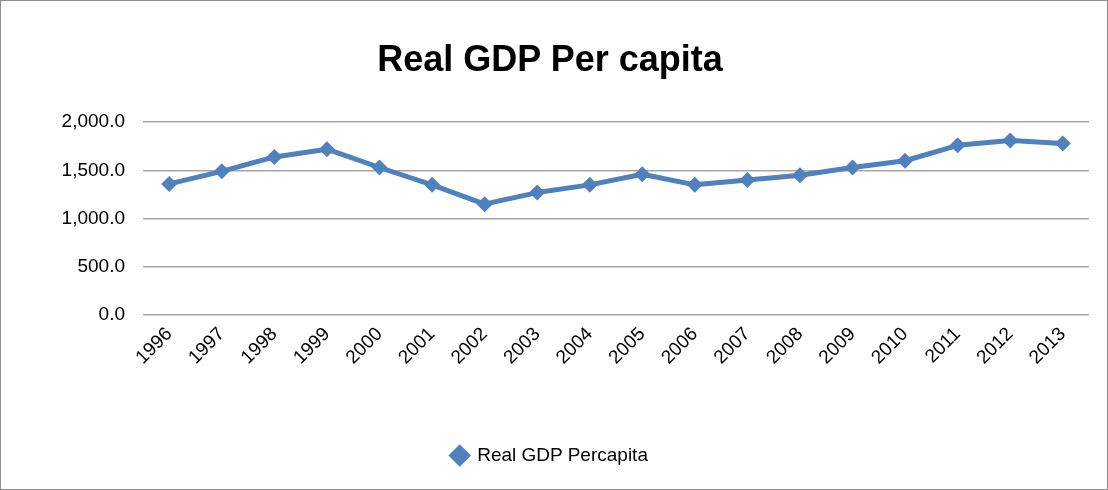 The width and height of the screenshot is (1108, 490). What do you see at coordinates (563, 454) in the screenshot?
I see `legend-label: Real GDP Percapita` at bounding box center [563, 454].